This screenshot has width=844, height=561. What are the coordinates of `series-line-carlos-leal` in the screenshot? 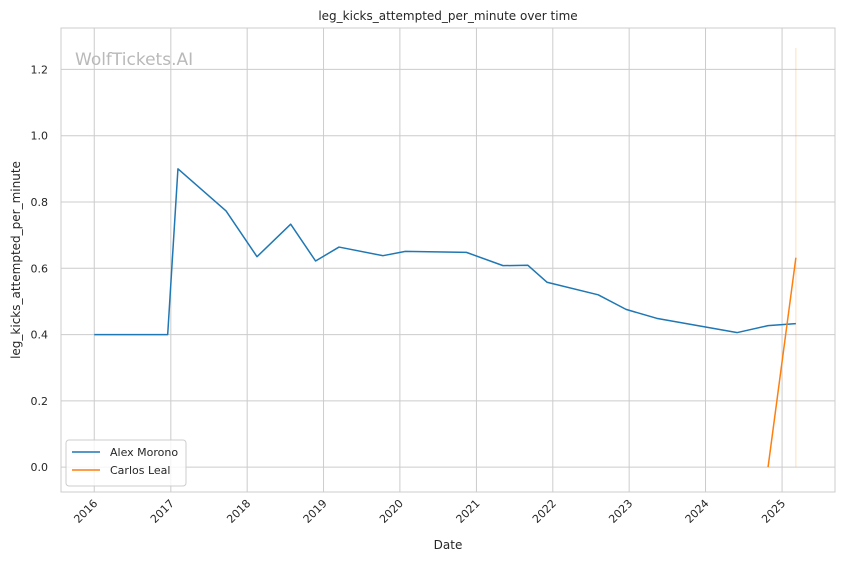 It's located at (782, 362).